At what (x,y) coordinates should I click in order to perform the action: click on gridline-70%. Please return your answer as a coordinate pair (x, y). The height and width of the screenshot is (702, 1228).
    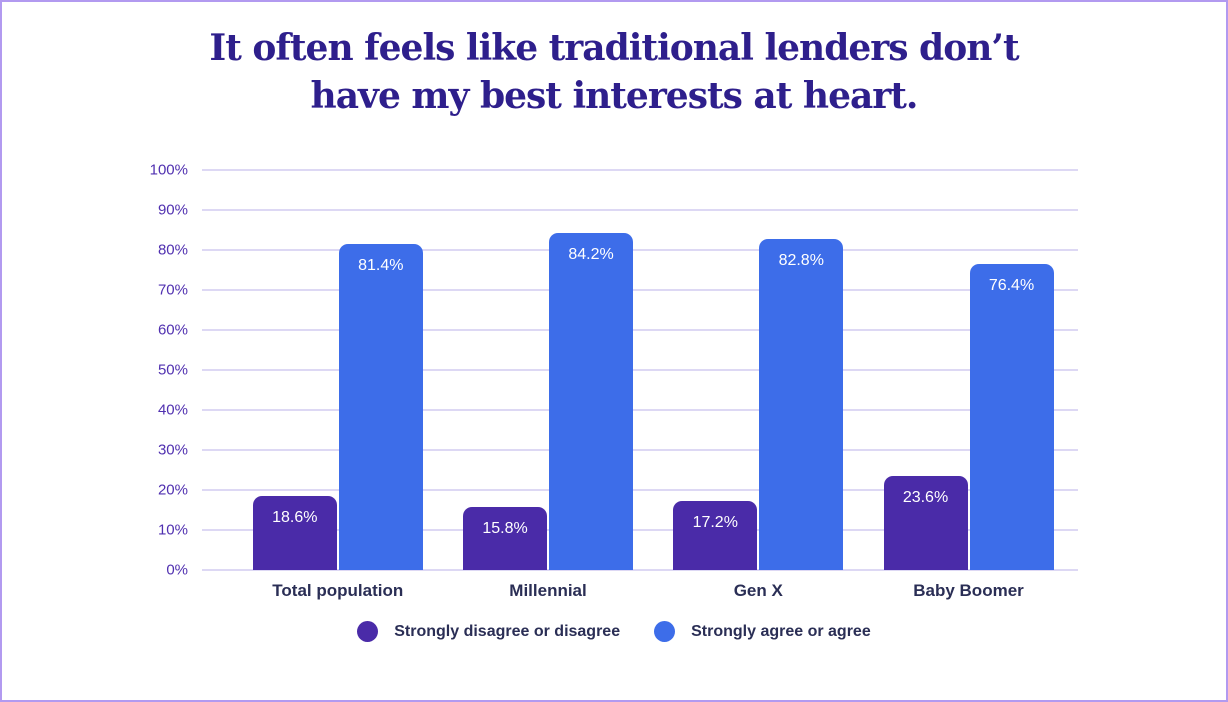
    Looking at the image, I should click on (640, 290).